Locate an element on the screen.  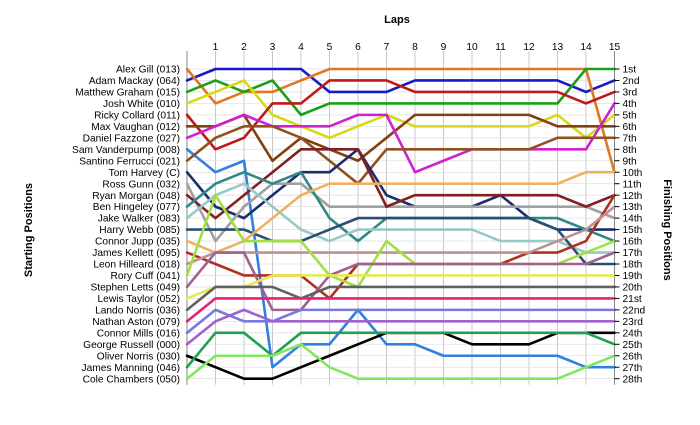
finishing-position-label: 1st is located at coordinates (630, 70).